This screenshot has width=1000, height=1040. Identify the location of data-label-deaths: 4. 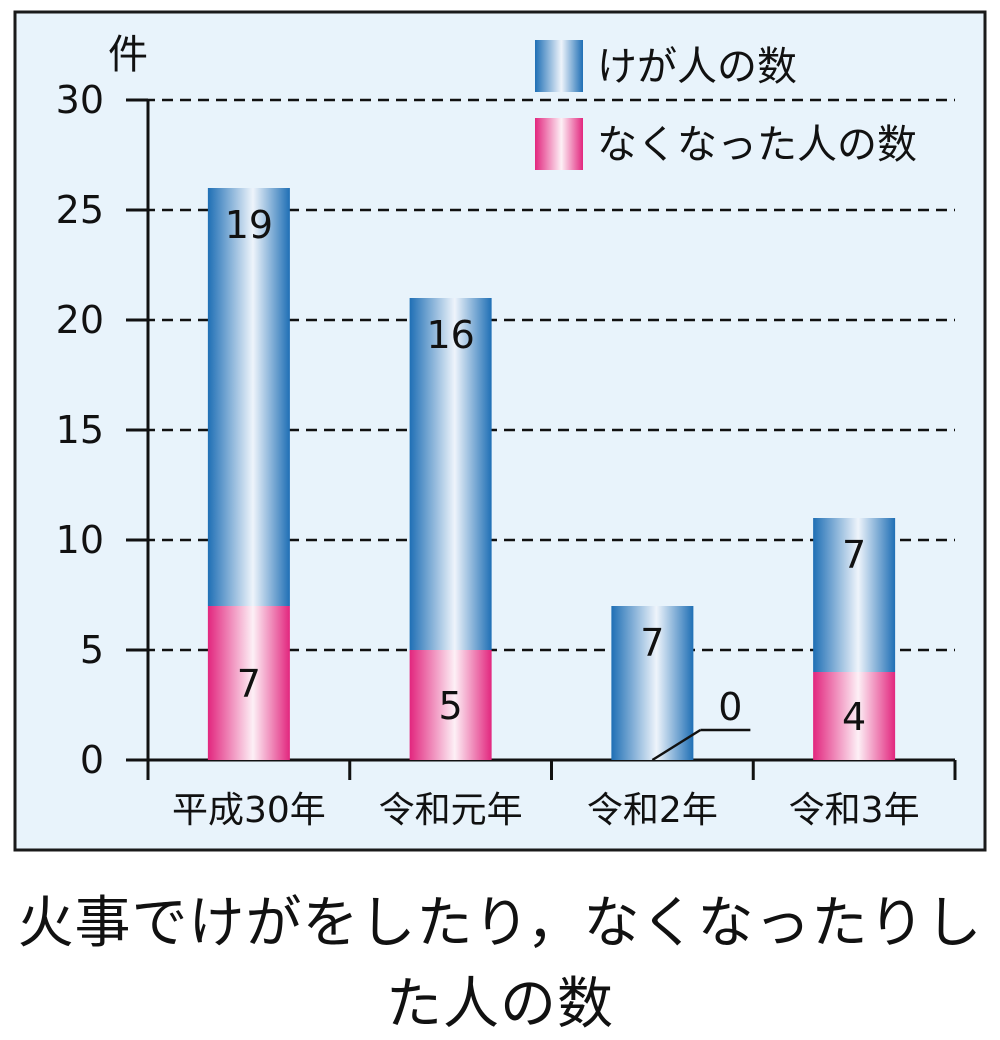
(854, 717).